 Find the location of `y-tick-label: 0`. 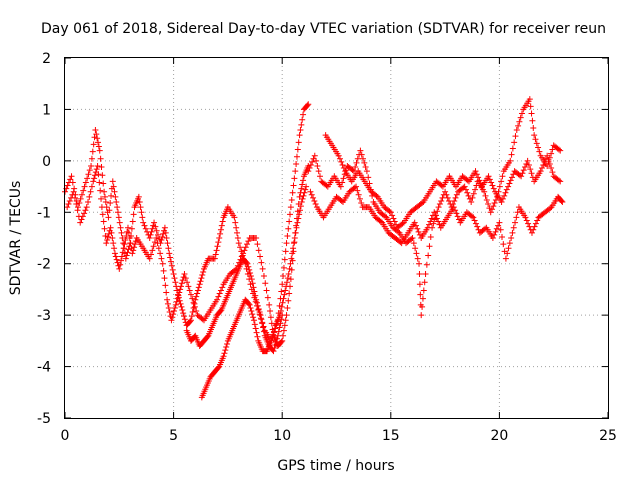

y-tick-label: 0 is located at coordinates (46, 162).